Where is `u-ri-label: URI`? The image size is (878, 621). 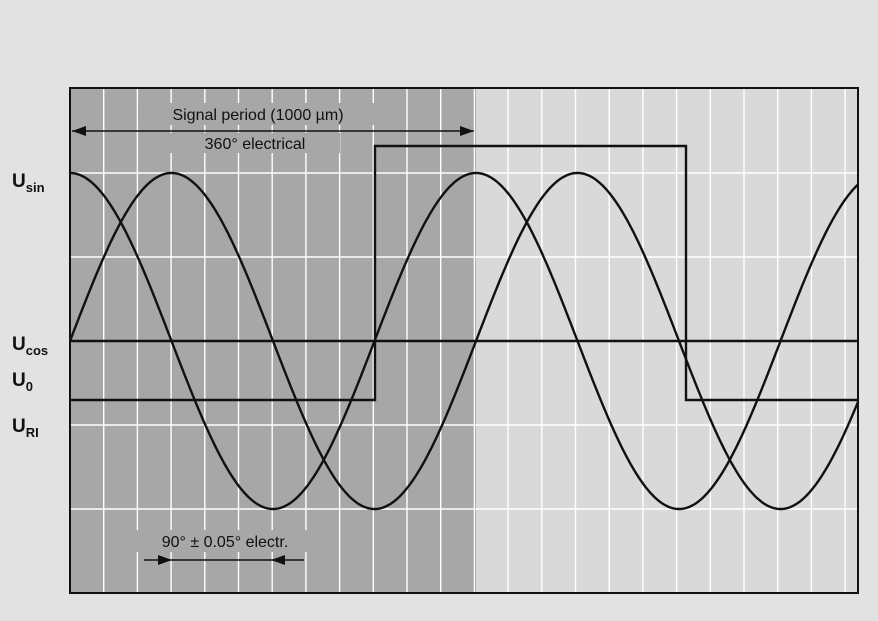
u-ri-label: URI is located at coordinates (25, 428).